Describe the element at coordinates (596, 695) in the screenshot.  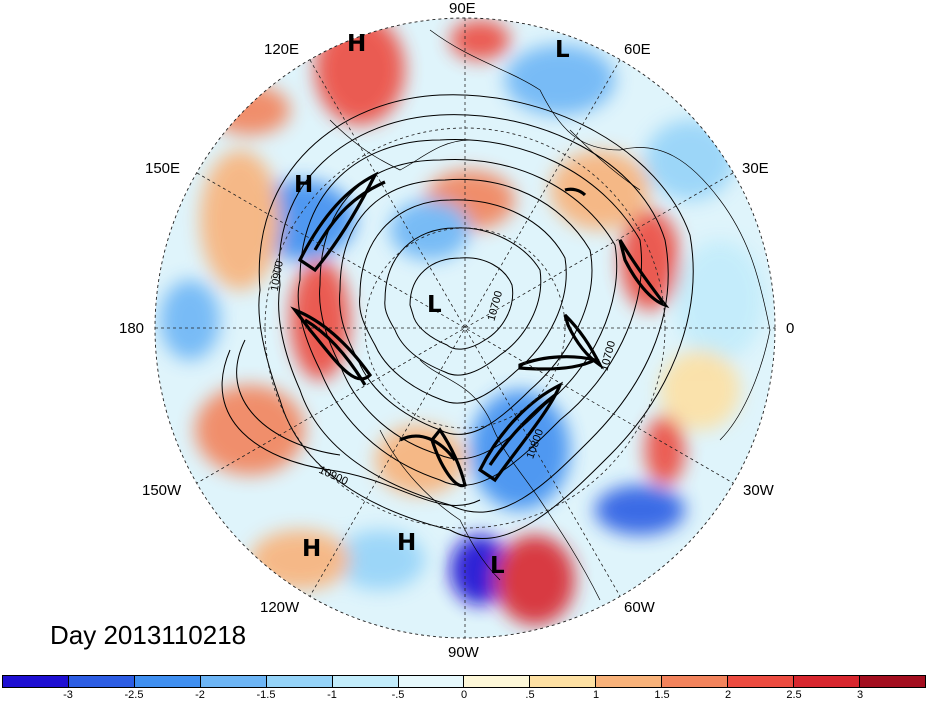
I see `colorbar-tick-label: 1` at that location.